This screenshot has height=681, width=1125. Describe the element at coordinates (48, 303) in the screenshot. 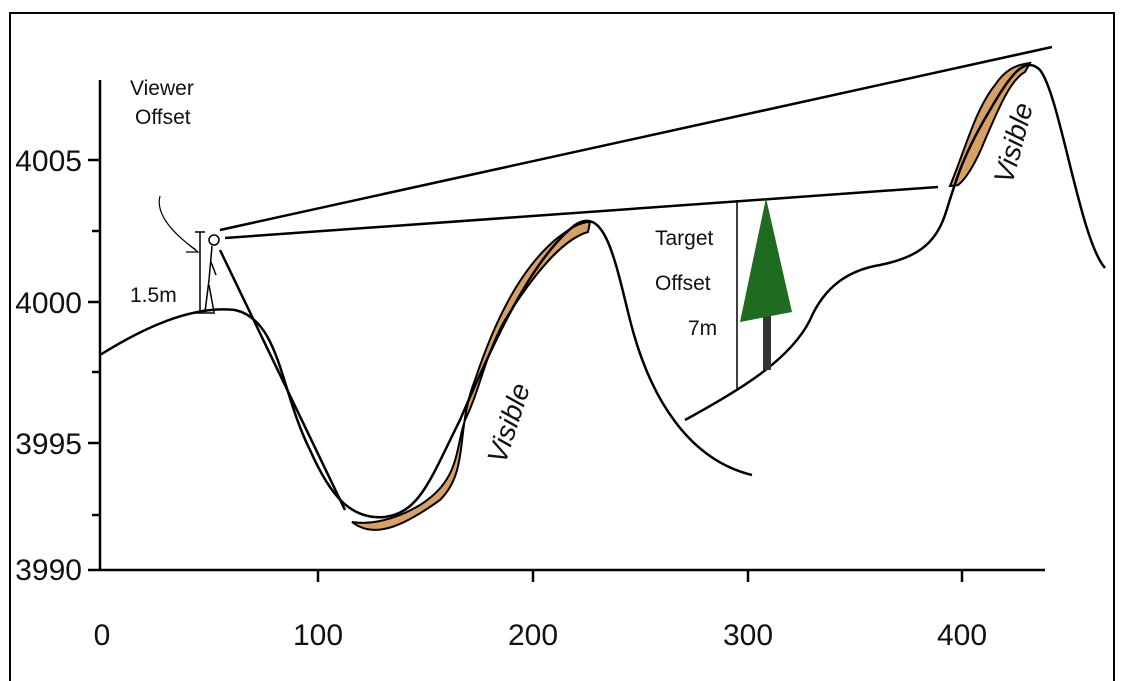

I see `y-tick-label: 4000` at that location.